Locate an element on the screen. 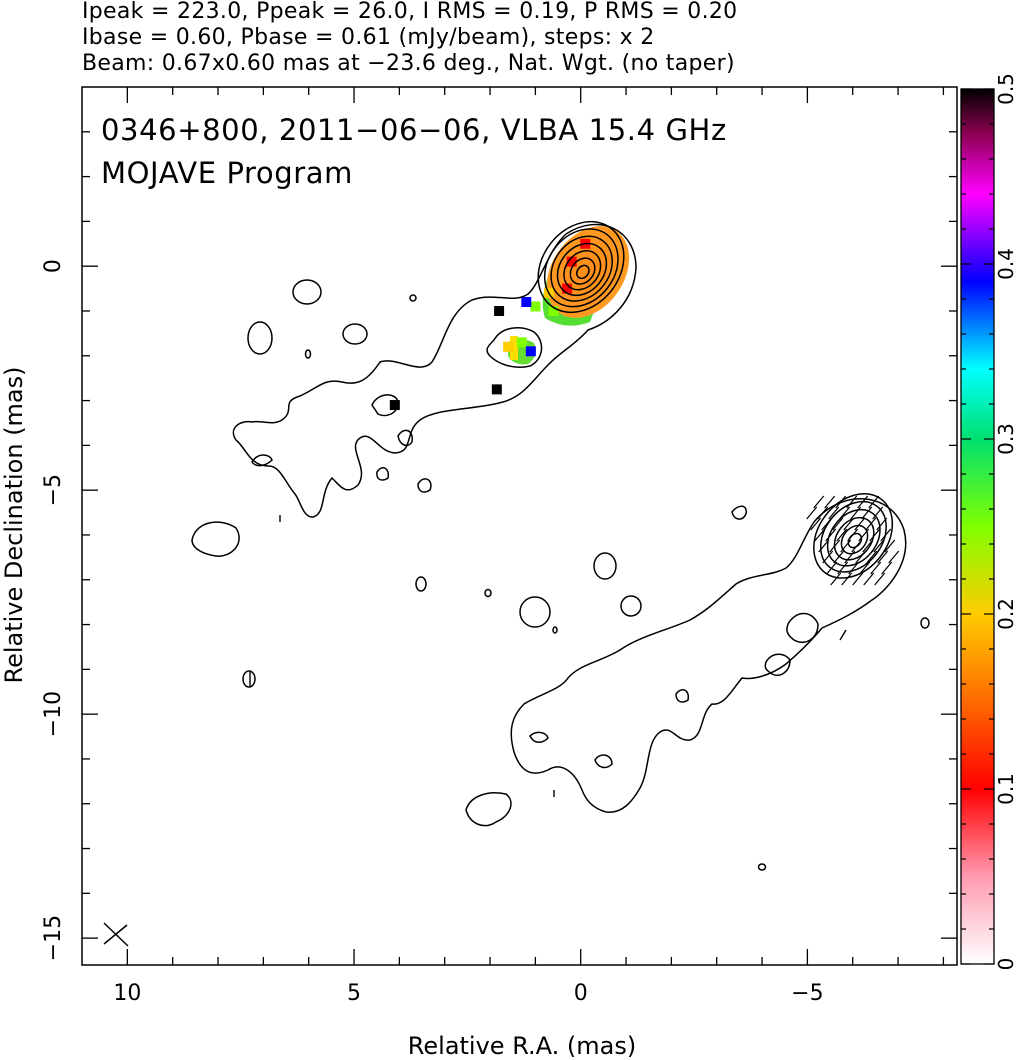  contour-blob-l is located at coordinates (762, 867).